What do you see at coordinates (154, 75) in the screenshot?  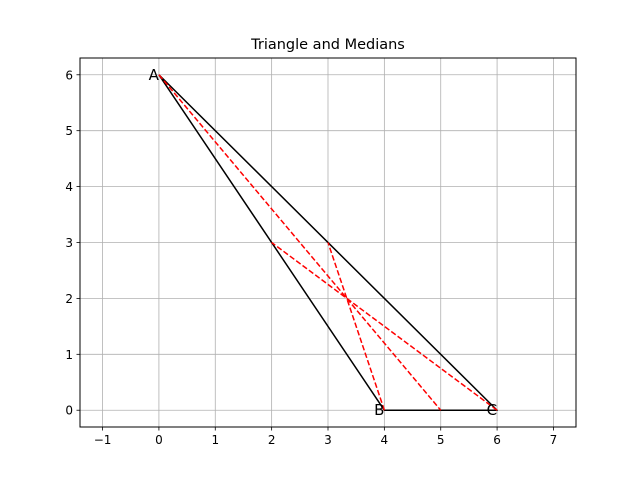 I see `vertex-label-a: A` at bounding box center [154, 75].